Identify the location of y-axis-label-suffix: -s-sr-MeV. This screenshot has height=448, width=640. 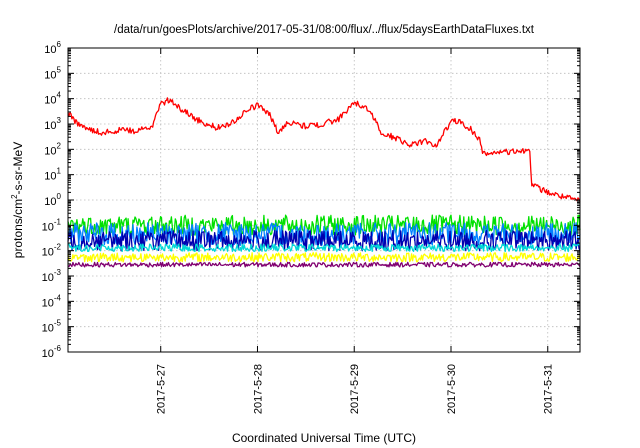
(18, 168).